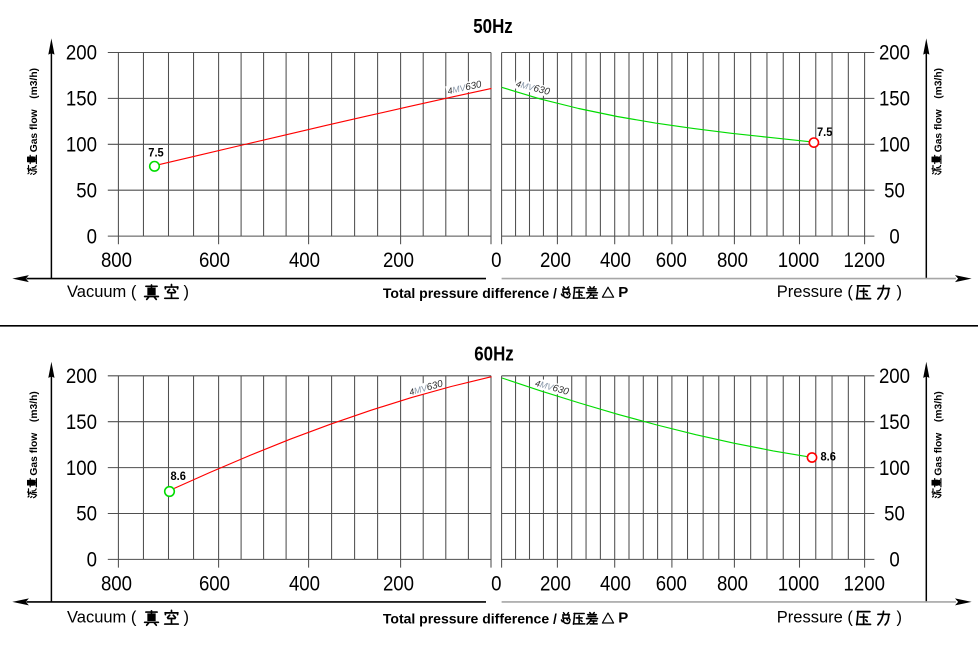  What do you see at coordinates (493, 27) in the screenshot?
I see `svg-text: 50Hz` at bounding box center [493, 27].